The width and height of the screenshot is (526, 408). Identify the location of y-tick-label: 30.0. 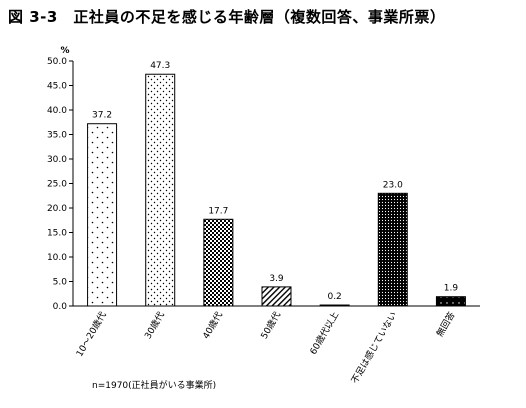
(57, 160).